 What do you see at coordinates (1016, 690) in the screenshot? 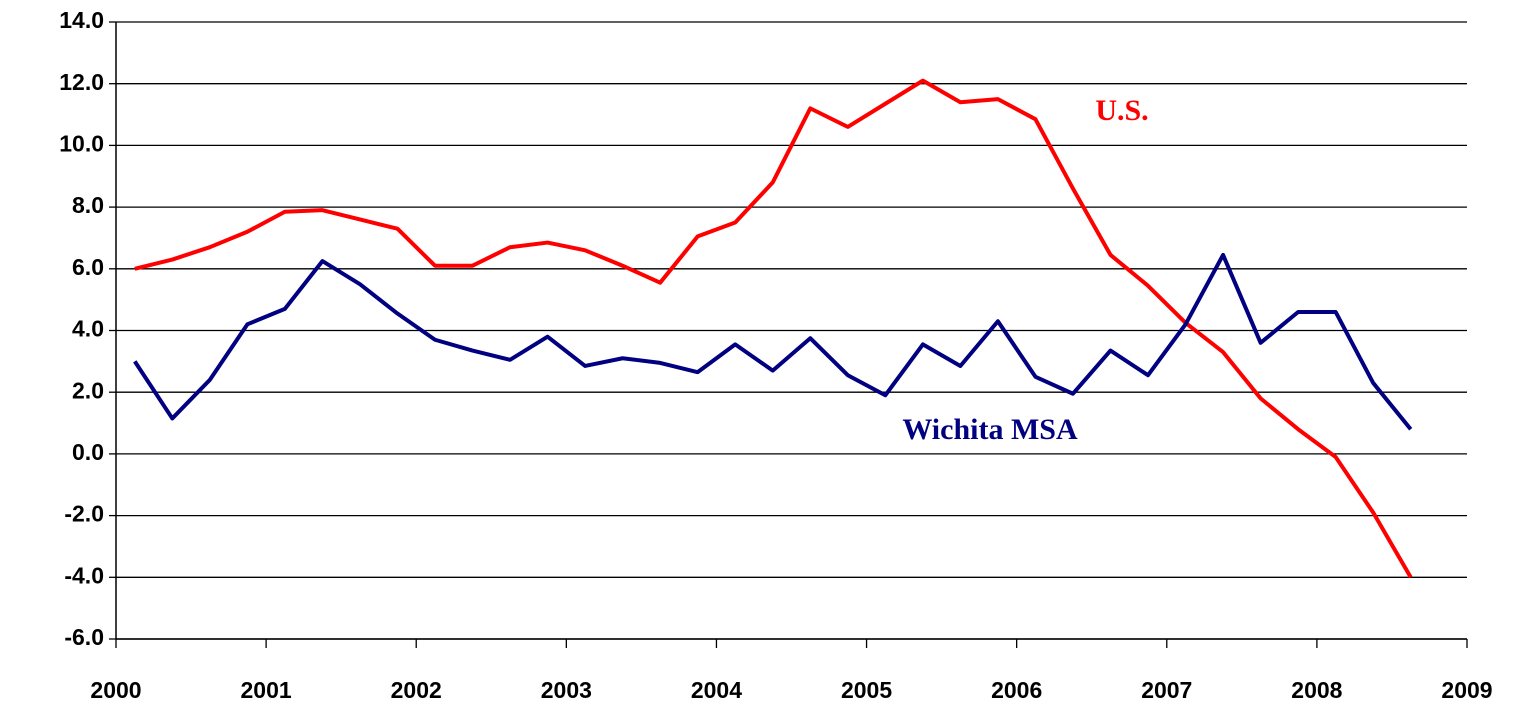
I see `x-tick-label: 2006` at bounding box center [1016, 690].